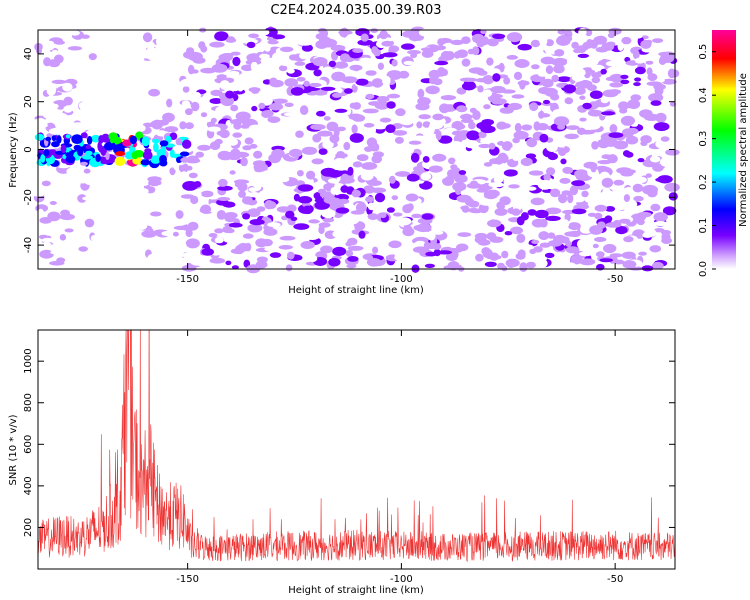 Image resolution: width=750 pixels, height=600 pixels. What do you see at coordinates (724, 149) in the screenshot?
I see `colorbar-gradient` at bounding box center [724, 149].